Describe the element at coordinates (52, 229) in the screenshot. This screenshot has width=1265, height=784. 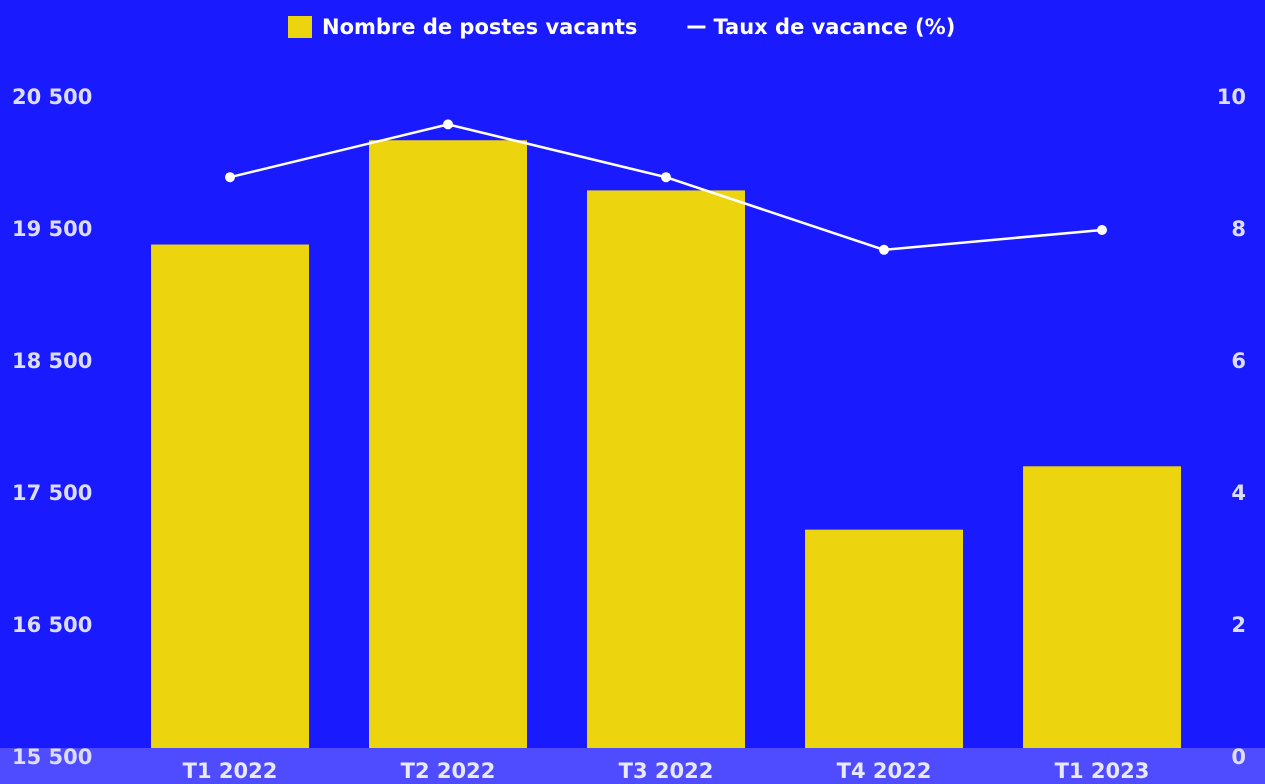
I see `y-tick-label: 19 500` at that location.